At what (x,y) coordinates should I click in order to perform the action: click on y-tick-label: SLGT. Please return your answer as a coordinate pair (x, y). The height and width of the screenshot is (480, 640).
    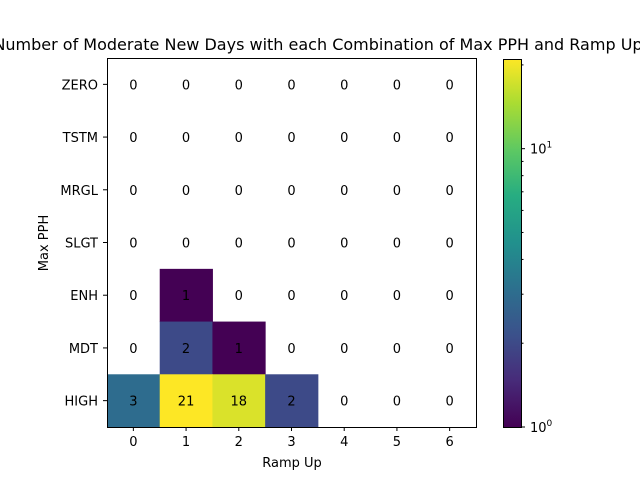
    Looking at the image, I should click on (81, 244).